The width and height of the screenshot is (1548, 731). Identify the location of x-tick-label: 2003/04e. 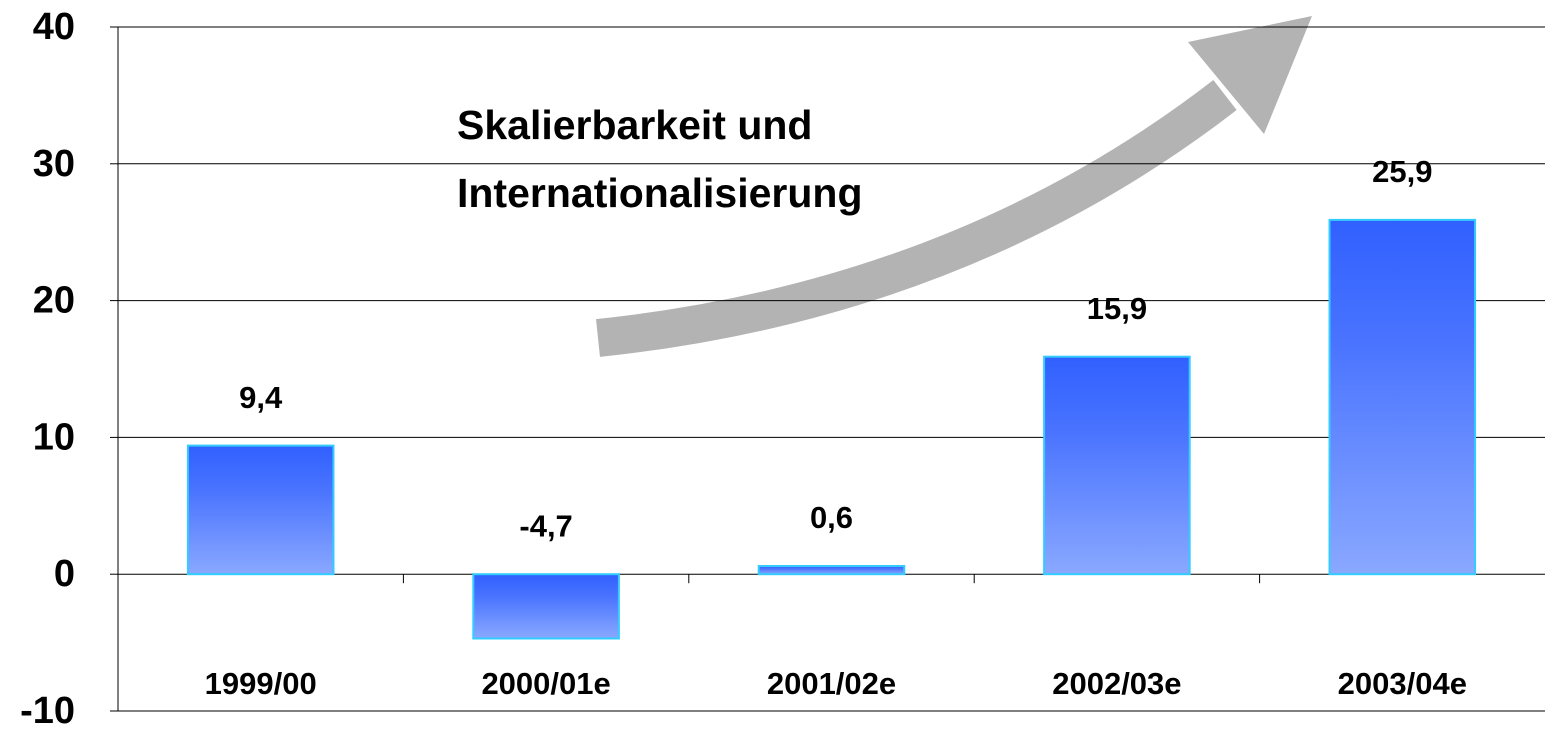
(1402, 683).